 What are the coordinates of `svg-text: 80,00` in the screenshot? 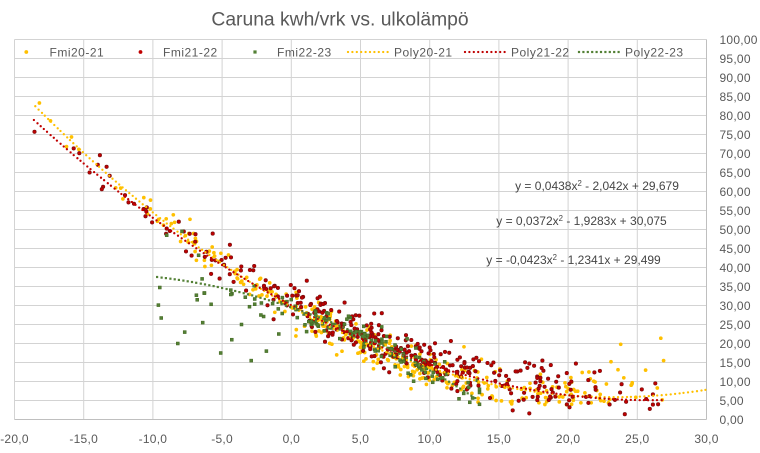 It's located at (735, 116).